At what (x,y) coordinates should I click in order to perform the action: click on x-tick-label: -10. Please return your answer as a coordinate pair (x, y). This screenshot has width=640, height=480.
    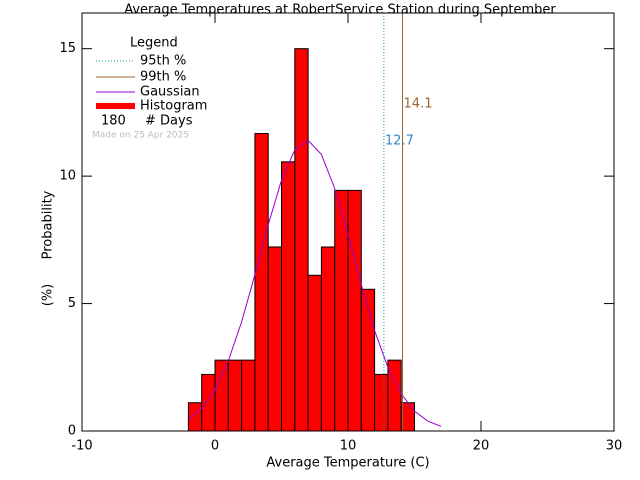
    Looking at the image, I should click on (81, 446).